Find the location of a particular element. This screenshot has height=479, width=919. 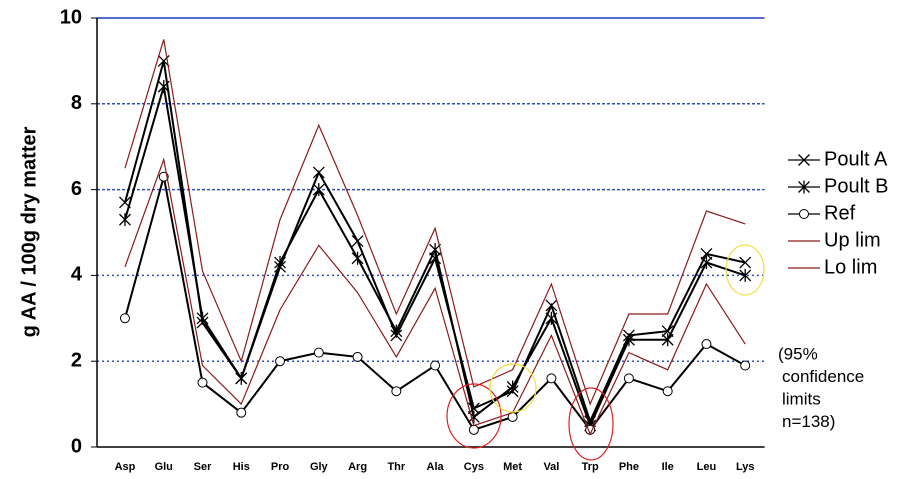

legend-label: Ref is located at coordinates (840, 213).